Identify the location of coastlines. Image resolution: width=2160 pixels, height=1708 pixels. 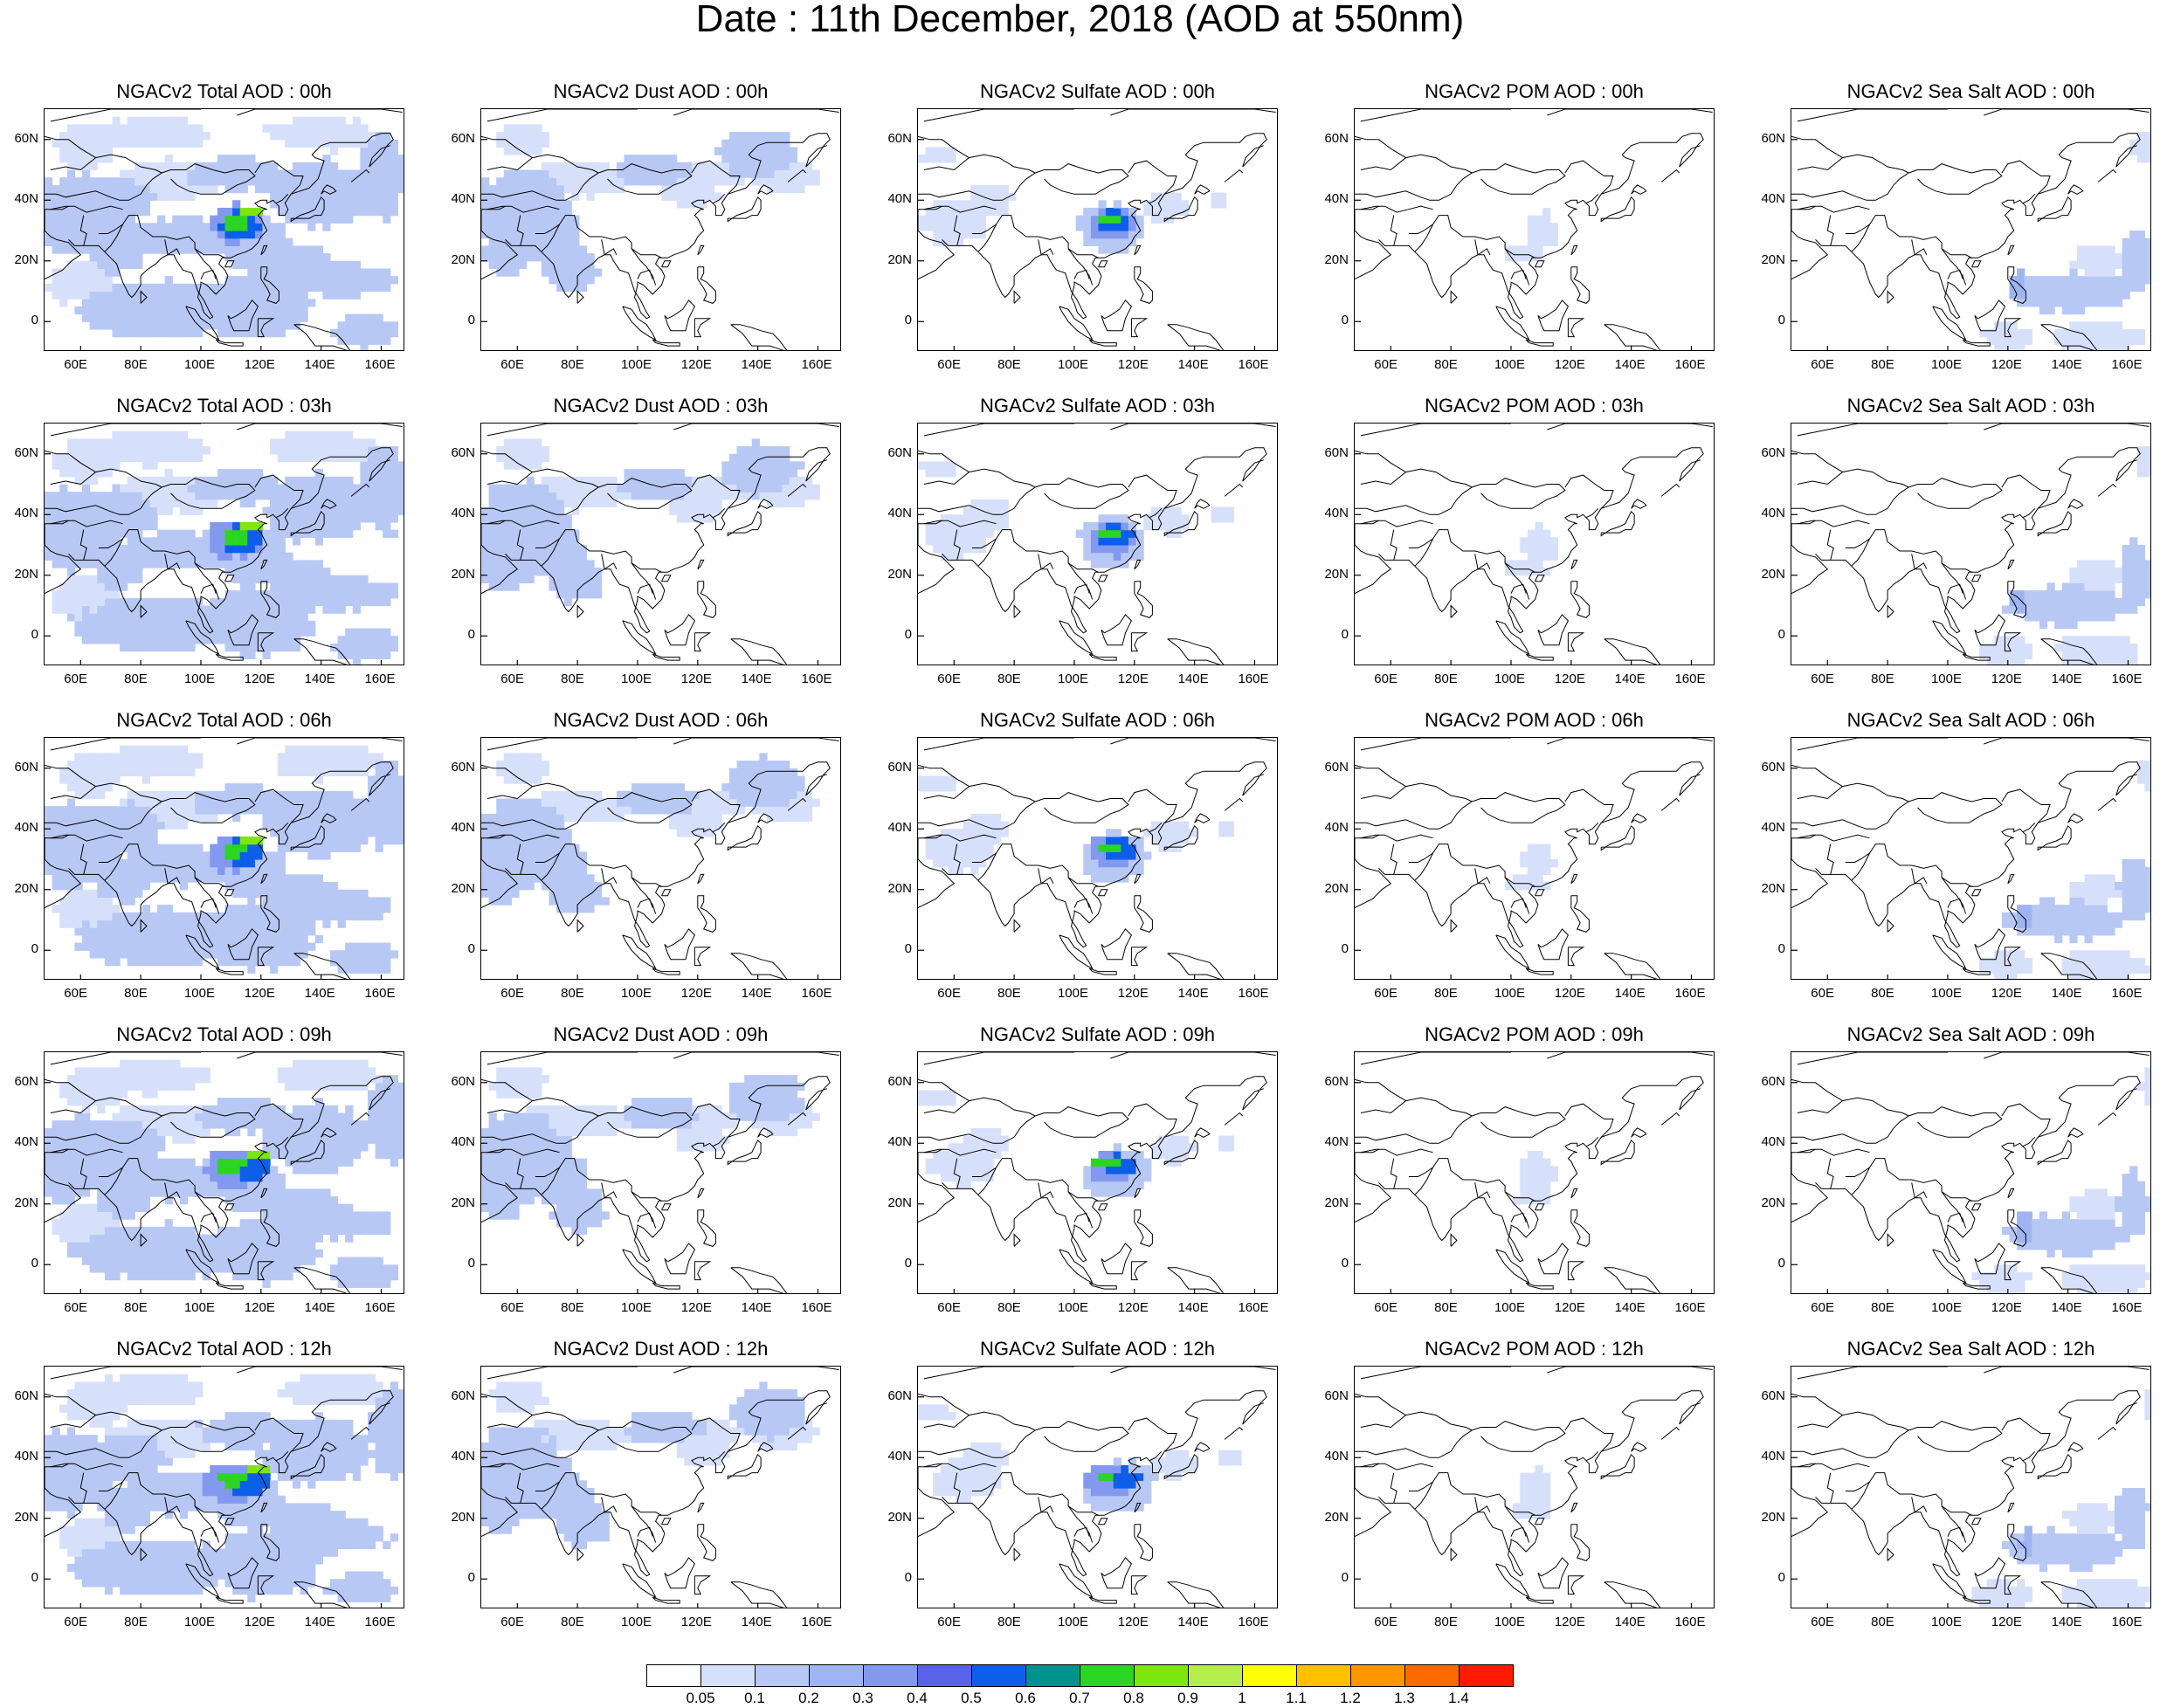
(224, 544).